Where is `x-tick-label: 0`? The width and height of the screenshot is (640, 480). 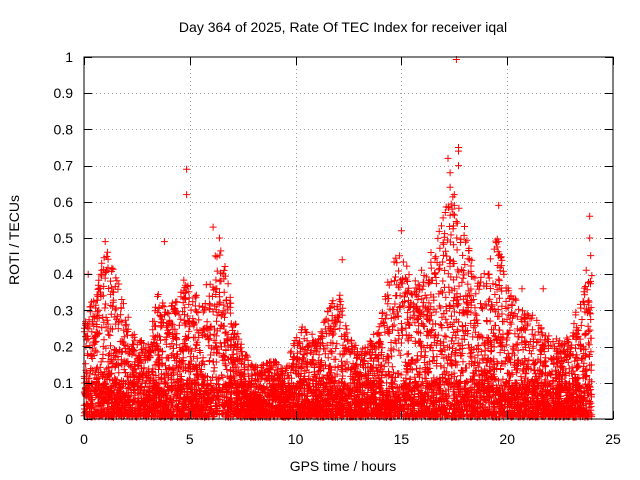
x-tick-label: 0 is located at coordinates (84, 439).